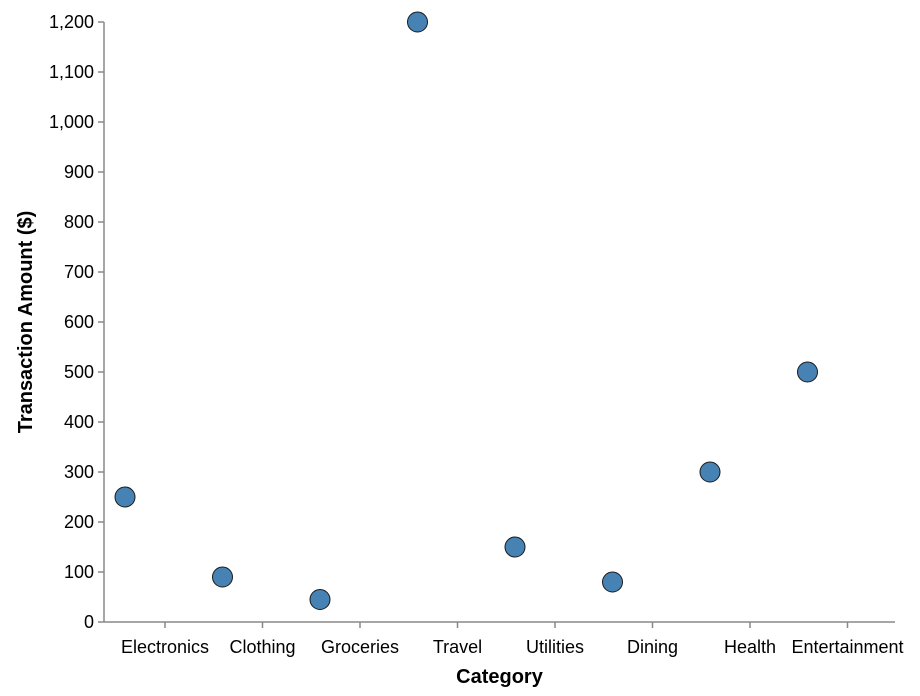 The image size is (920, 696). What do you see at coordinates (710, 472) in the screenshot?
I see `data-point-health` at bounding box center [710, 472].